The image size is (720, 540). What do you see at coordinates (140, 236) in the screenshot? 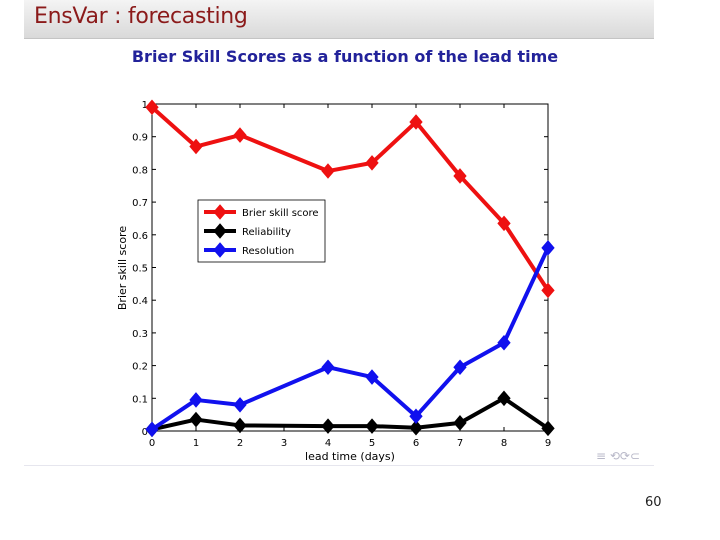
I see `y-tick-label: 0.6` at bounding box center [140, 236].